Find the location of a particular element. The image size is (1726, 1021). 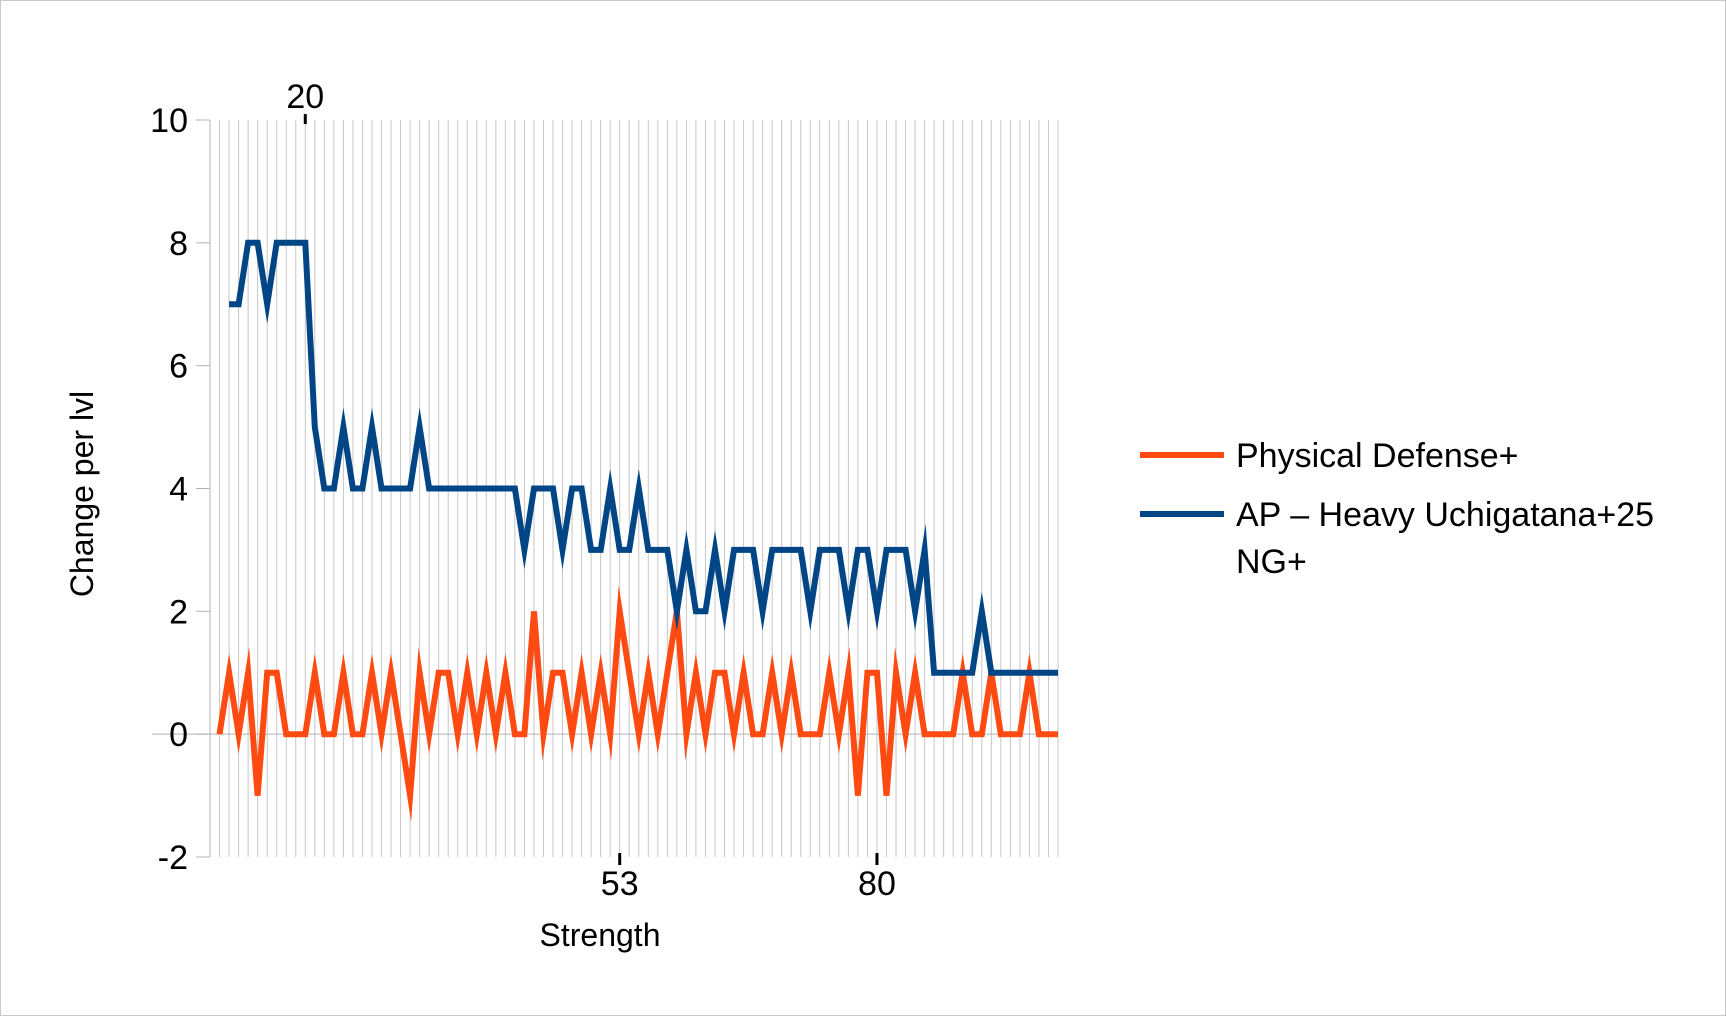

y-tick-label: 8 is located at coordinates (178, 244).